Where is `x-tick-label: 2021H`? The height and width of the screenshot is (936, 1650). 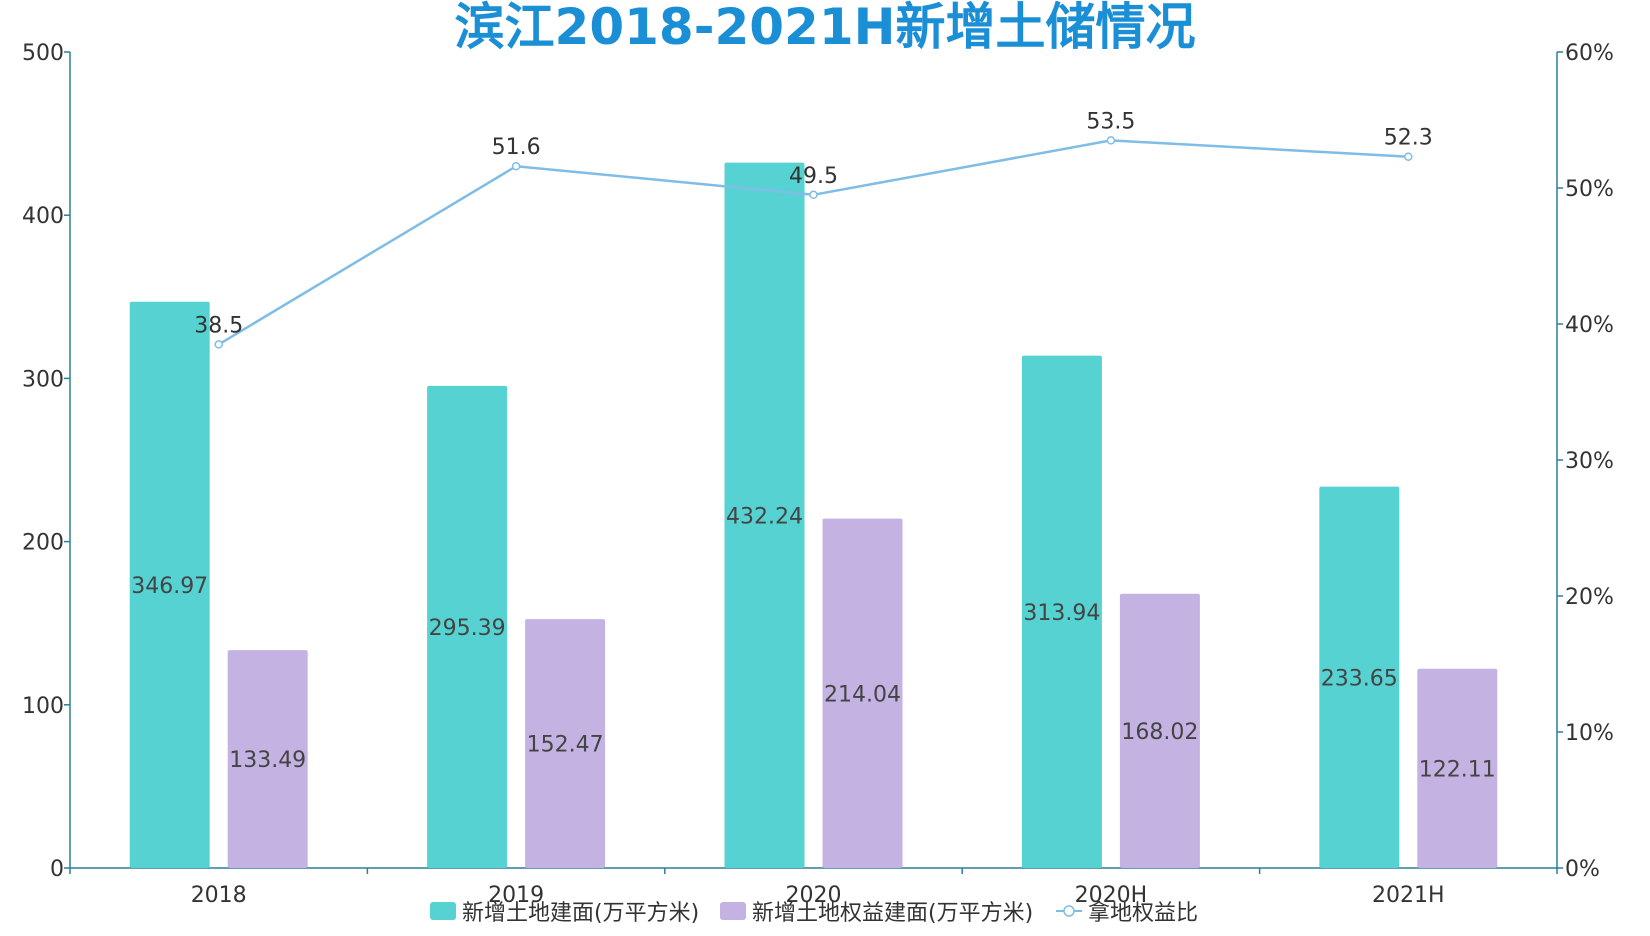 x-tick-label: 2021H is located at coordinates (1408, 895).